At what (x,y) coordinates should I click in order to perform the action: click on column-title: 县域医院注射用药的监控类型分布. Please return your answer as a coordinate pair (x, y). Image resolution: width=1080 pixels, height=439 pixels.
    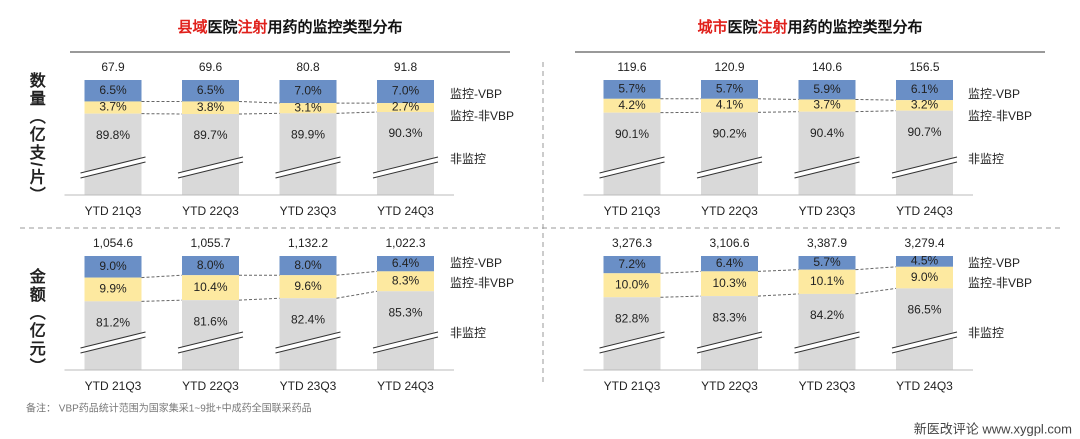
    Looking at the image, I should click on (289, 27).